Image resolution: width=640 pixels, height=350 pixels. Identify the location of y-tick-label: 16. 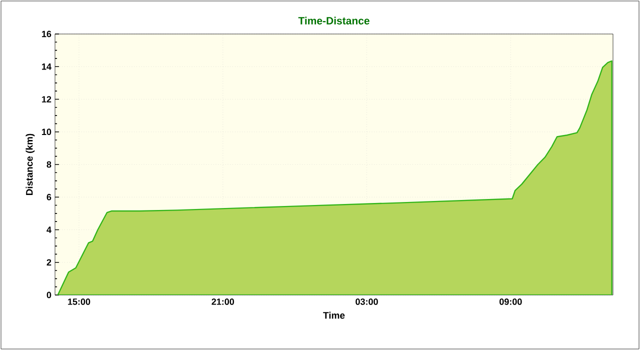
(47, 34).